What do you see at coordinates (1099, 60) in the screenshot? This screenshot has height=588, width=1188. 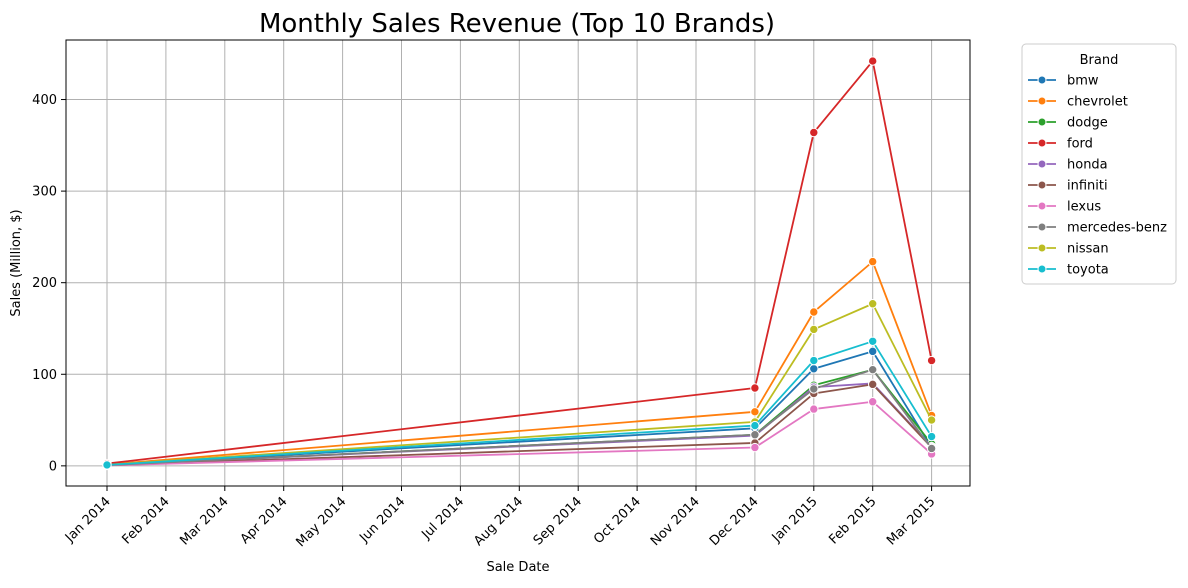 I see `legend-title: Brand` at bounding box center [1099, 60].